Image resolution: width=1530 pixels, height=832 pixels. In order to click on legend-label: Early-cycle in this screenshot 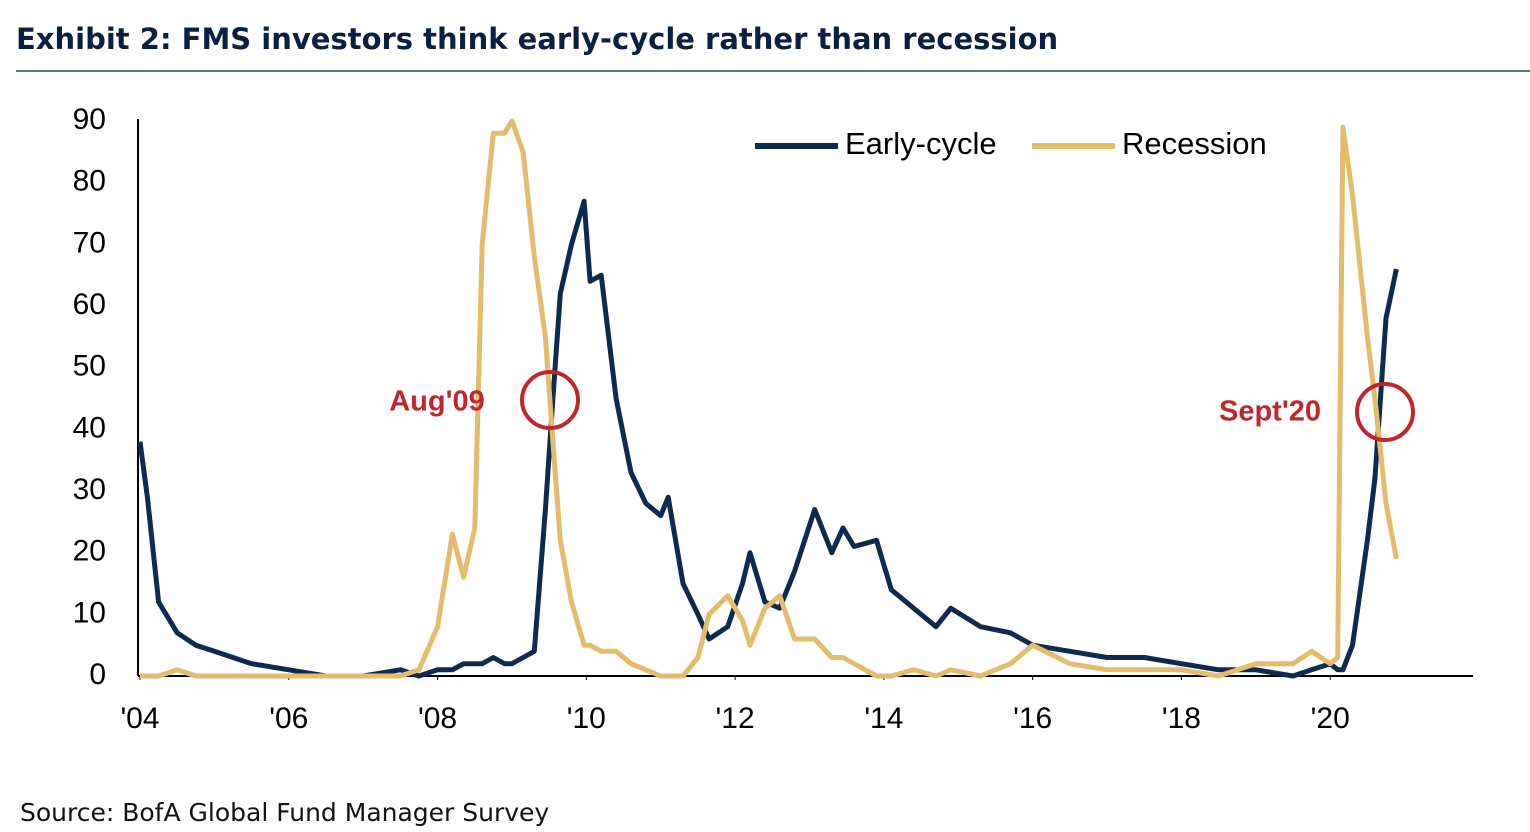, I will do `click(921, 143)`.